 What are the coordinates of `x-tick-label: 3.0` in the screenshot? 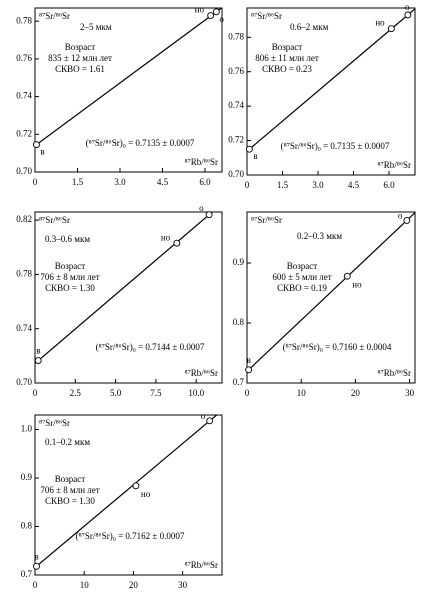 It's located at (120, 182).